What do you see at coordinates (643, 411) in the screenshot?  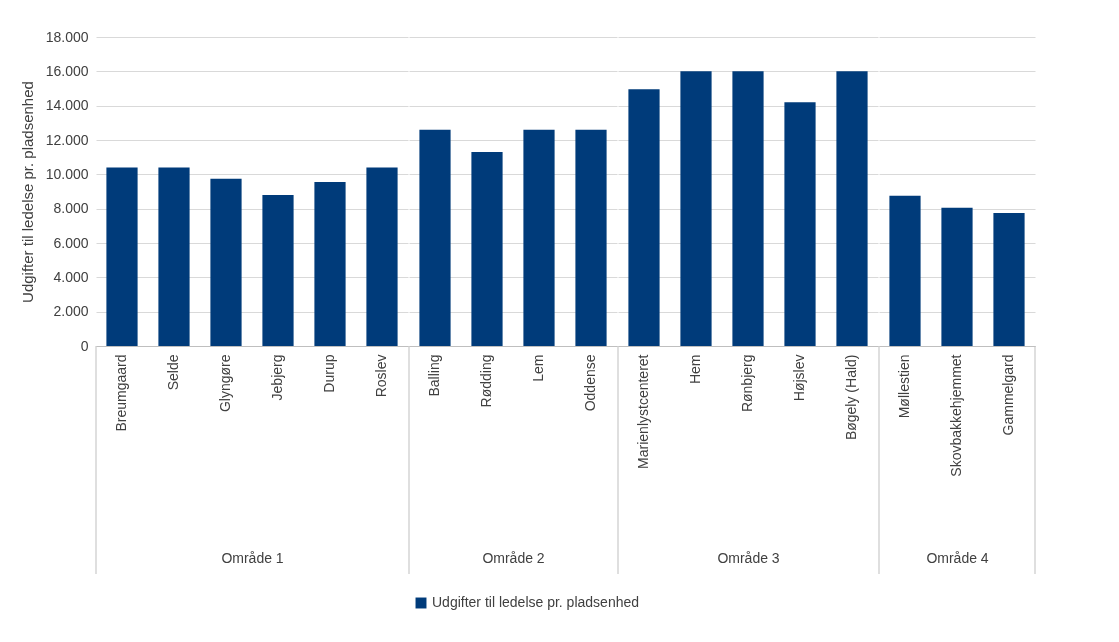 I see `x-tick-label: Marienlystcenteret` at bounding box center [643, 411].